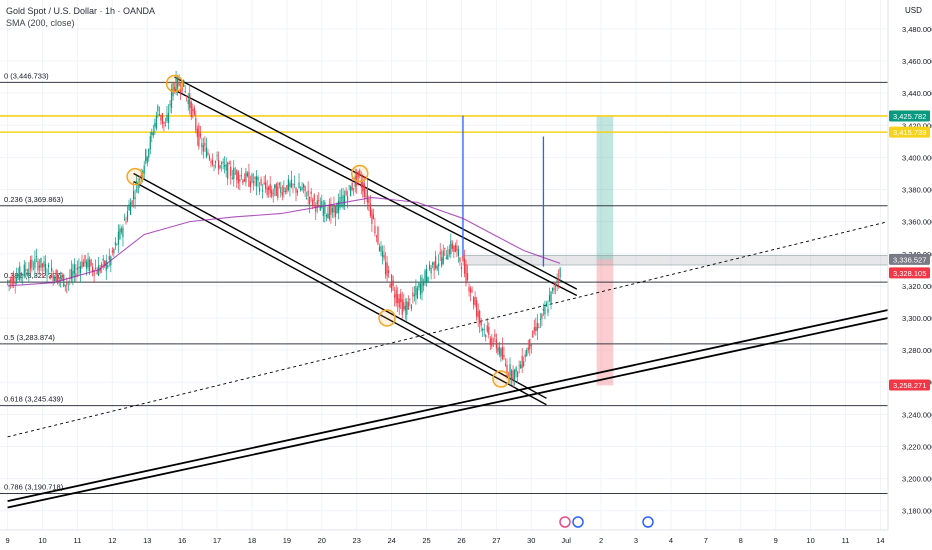  What do you see at coordinates (917, 414) in the screenshot?
I see `price-tick-label: 3,240.000` at bounding box center [917, 414].